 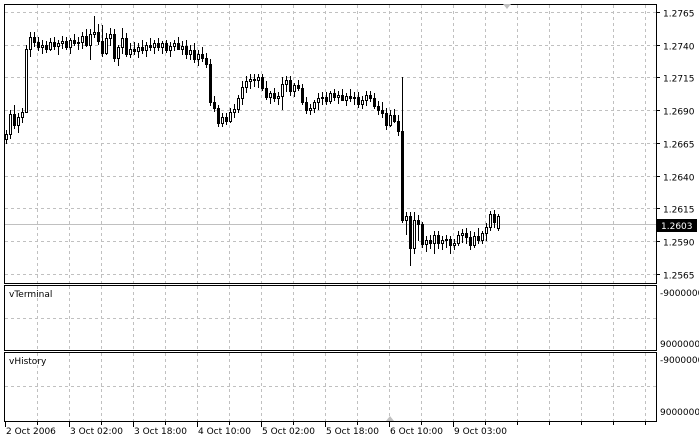 I want to click on price-tick-label: 1.2565, so click(x=679, y=277).